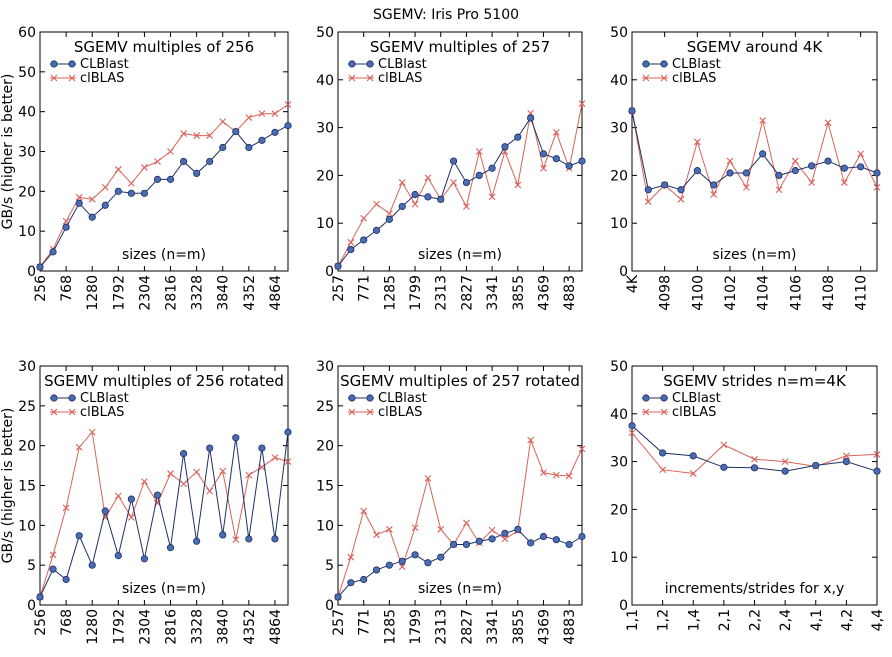 The height and width of the screenshot is (657, 892). Describe the element at coordinates (619, 463) in the screenshot. I see `y-tick-label: 30` at that location.